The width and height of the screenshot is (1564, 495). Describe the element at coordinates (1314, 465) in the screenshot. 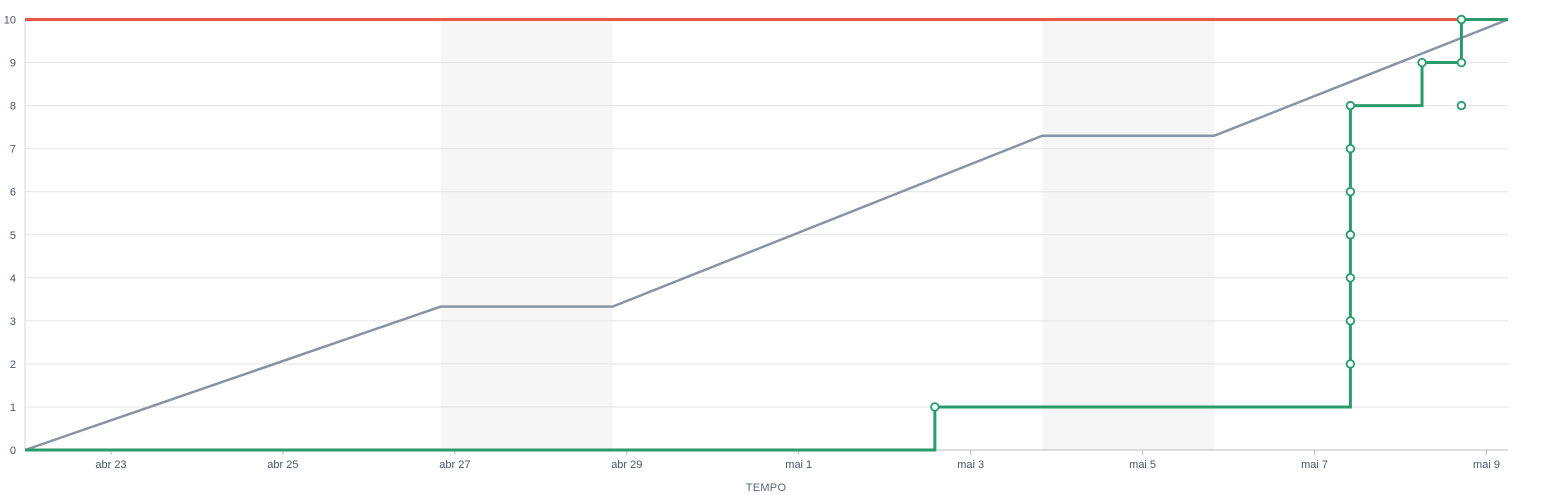

I see `x-tick-label-7: mai 7` at that location.